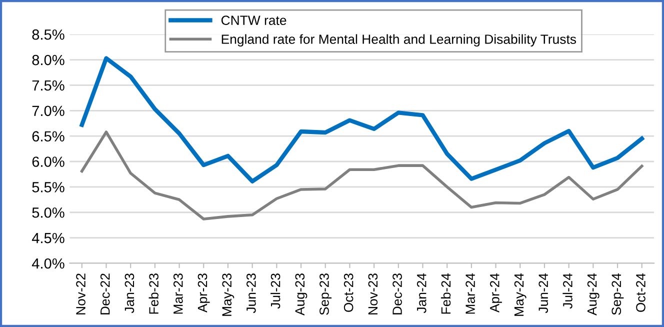 The height and width of the screenshot is (327, 664). What do you see at coordinates (81, 294) in the screenshot?
I see `x-tick-label: Nov-22` at bounding box center [81, 294].